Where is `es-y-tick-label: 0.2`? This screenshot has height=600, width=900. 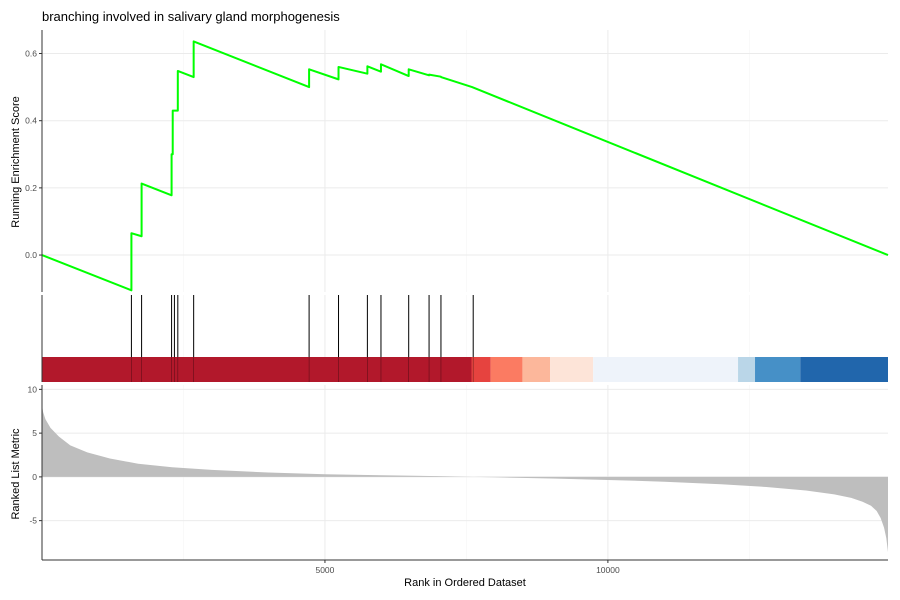 es-y-tick-label: 0.2 is located at coordinates (31, 188).